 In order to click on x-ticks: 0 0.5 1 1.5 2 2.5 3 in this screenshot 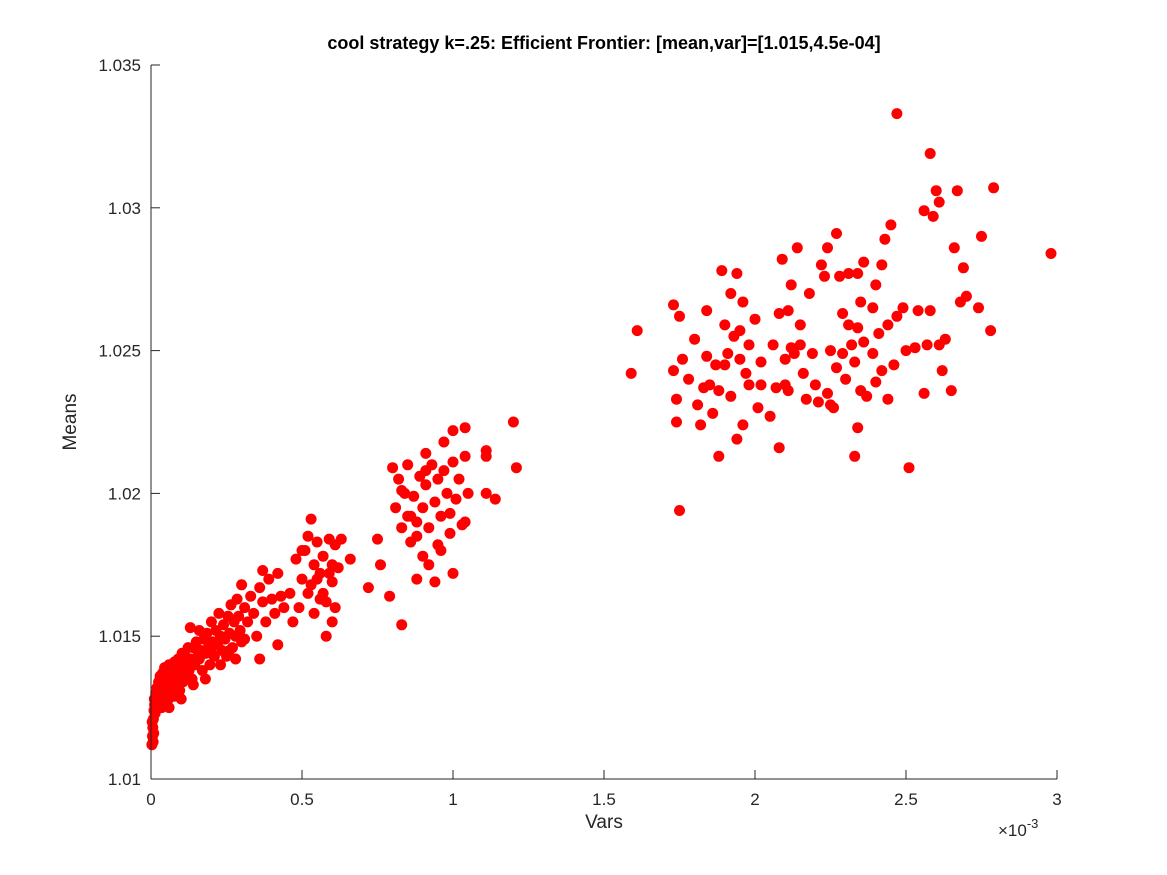, I will do `click(604, 789)`.